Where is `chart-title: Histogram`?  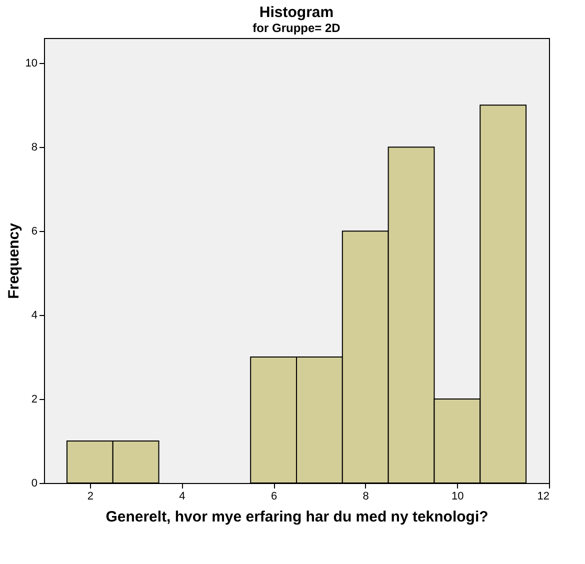
chart-title: Histogram is located at coordinates (296, 12).